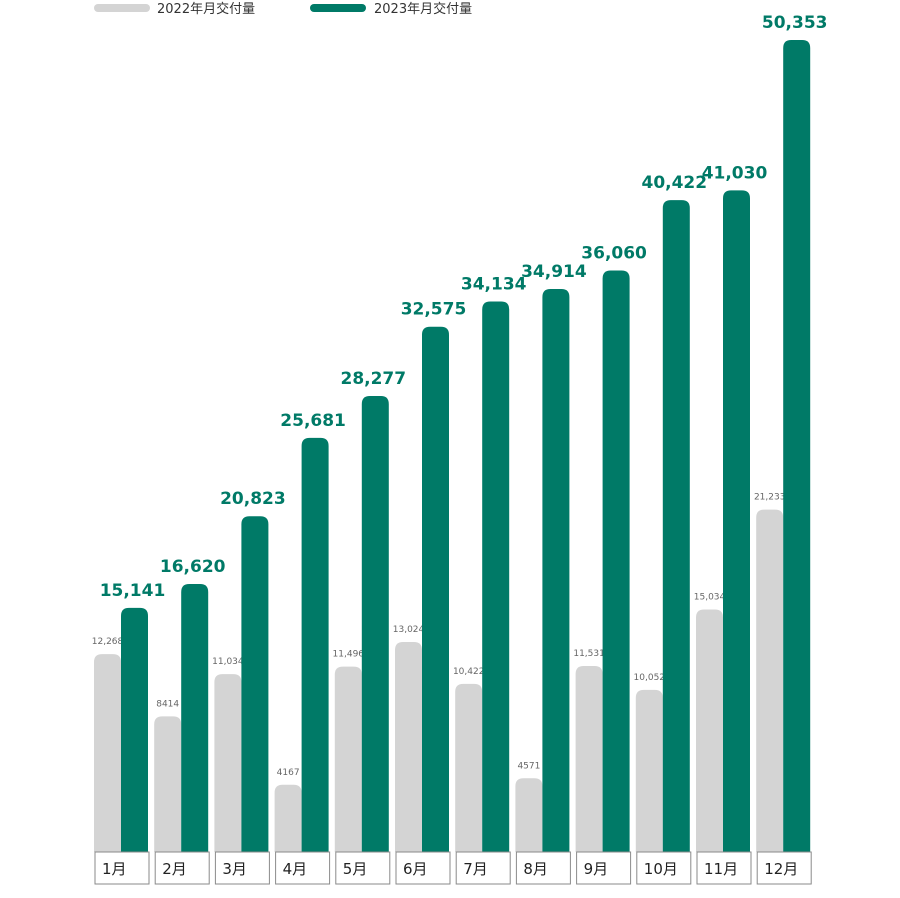  Describe the element at coordinates (589, 654) in the screenshot. I see `data-label-2022: 11,531` at that location.